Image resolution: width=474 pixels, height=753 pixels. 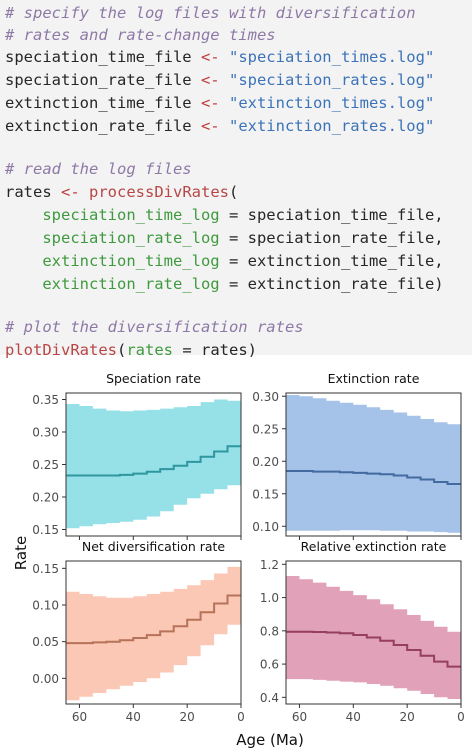 I want to click on code-token: speciation_time_log, so click(x=131, y=215).